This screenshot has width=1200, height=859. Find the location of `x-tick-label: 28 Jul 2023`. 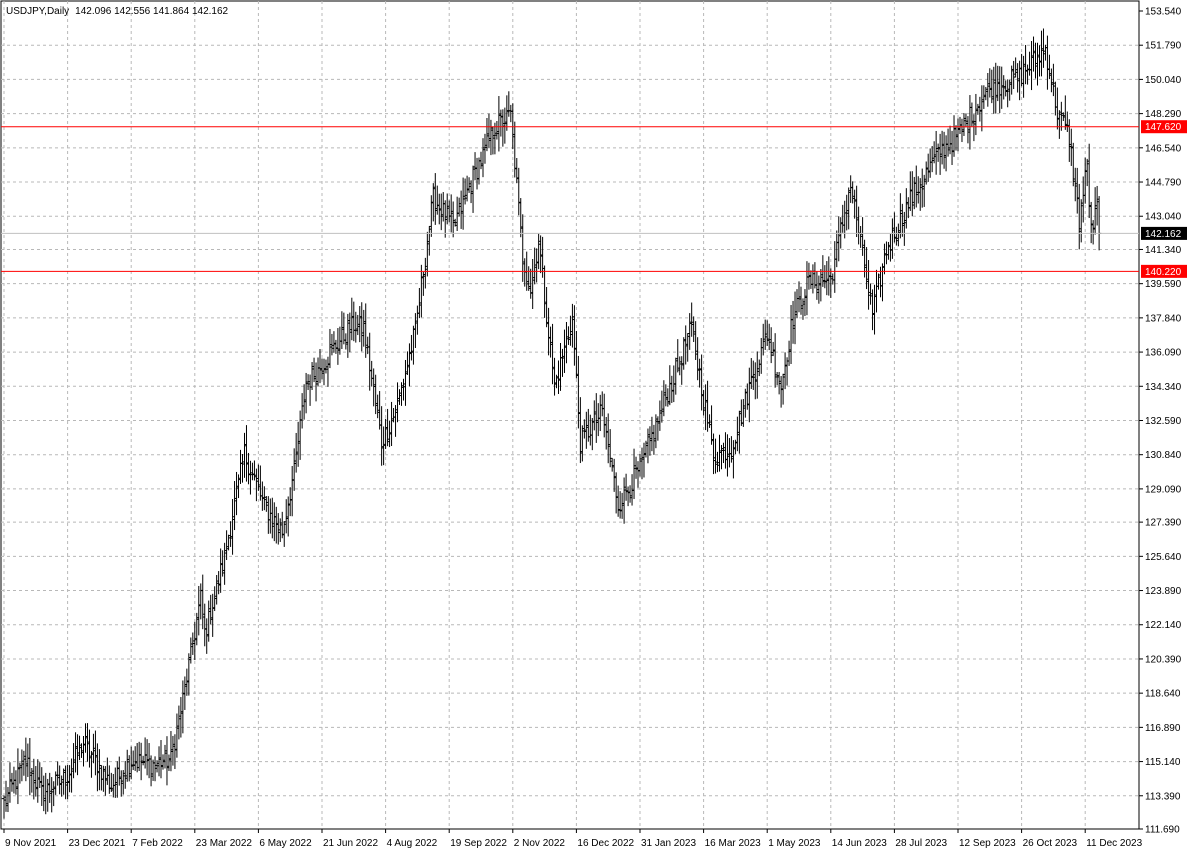

x-tick-label: 28 Jul 2023 is located at coordinates (921, 843).